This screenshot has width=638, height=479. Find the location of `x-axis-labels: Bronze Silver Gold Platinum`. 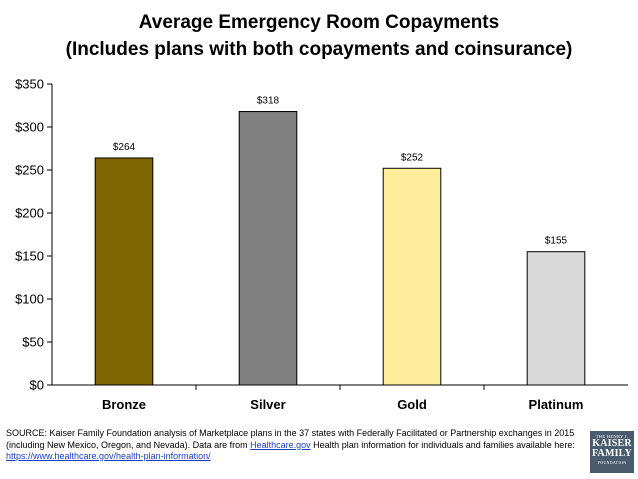

x-axis-labels: Bronze Silver Gold Platinum is located at coordinates (342, 404).